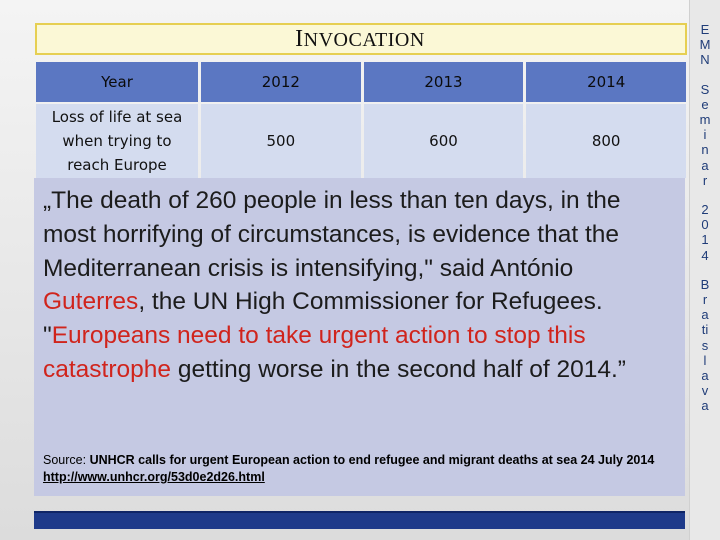 The height and width of the screenshot is (540, 720). What do you see at coordinates (705, 345) in the screenshot?
I see `side-text-char: s` at bounding box center [705, 345].